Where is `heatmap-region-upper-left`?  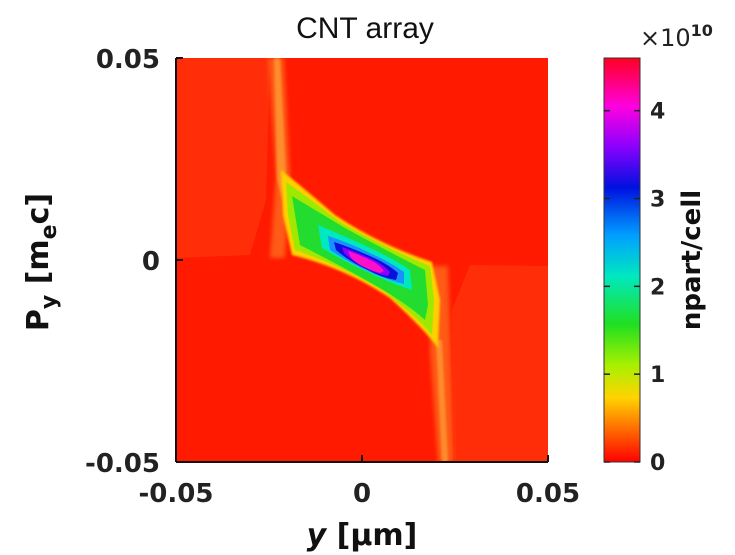
heatmap-region-upper-left is located at coordinates (223, 158).